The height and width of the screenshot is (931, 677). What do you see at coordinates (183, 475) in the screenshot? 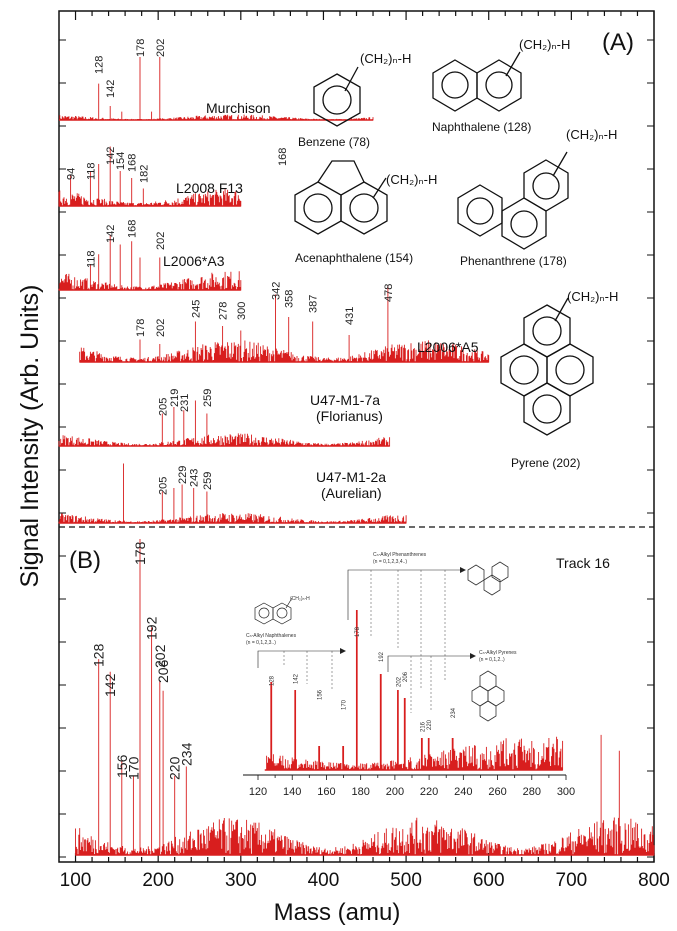
I see `peak-label-u47-2a: 229` at bounding box center [183, 475].